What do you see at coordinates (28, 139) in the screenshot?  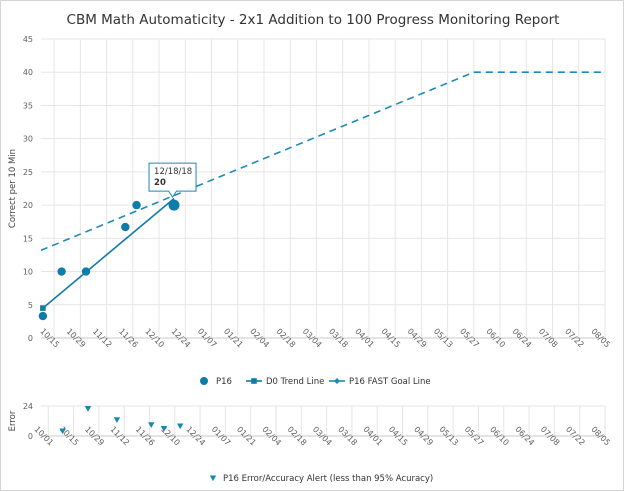 I see `y-tick-label: 30` at bounding box center [28, 139].